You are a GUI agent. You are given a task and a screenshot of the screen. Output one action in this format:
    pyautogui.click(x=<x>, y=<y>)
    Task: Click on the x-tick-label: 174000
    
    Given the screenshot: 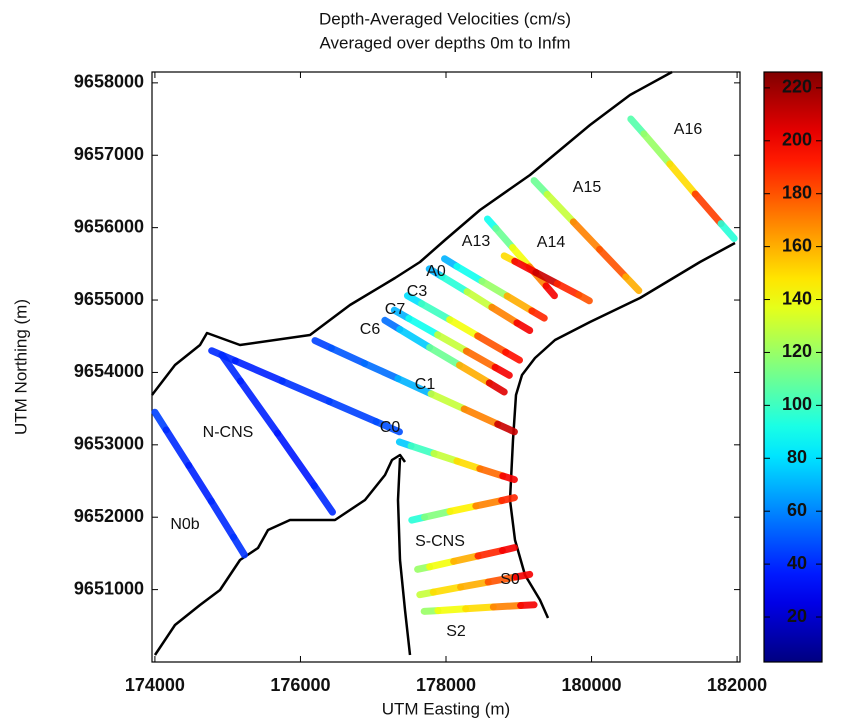 What is the action you would take?
    pyautogui.click(x=155, y=685)
    